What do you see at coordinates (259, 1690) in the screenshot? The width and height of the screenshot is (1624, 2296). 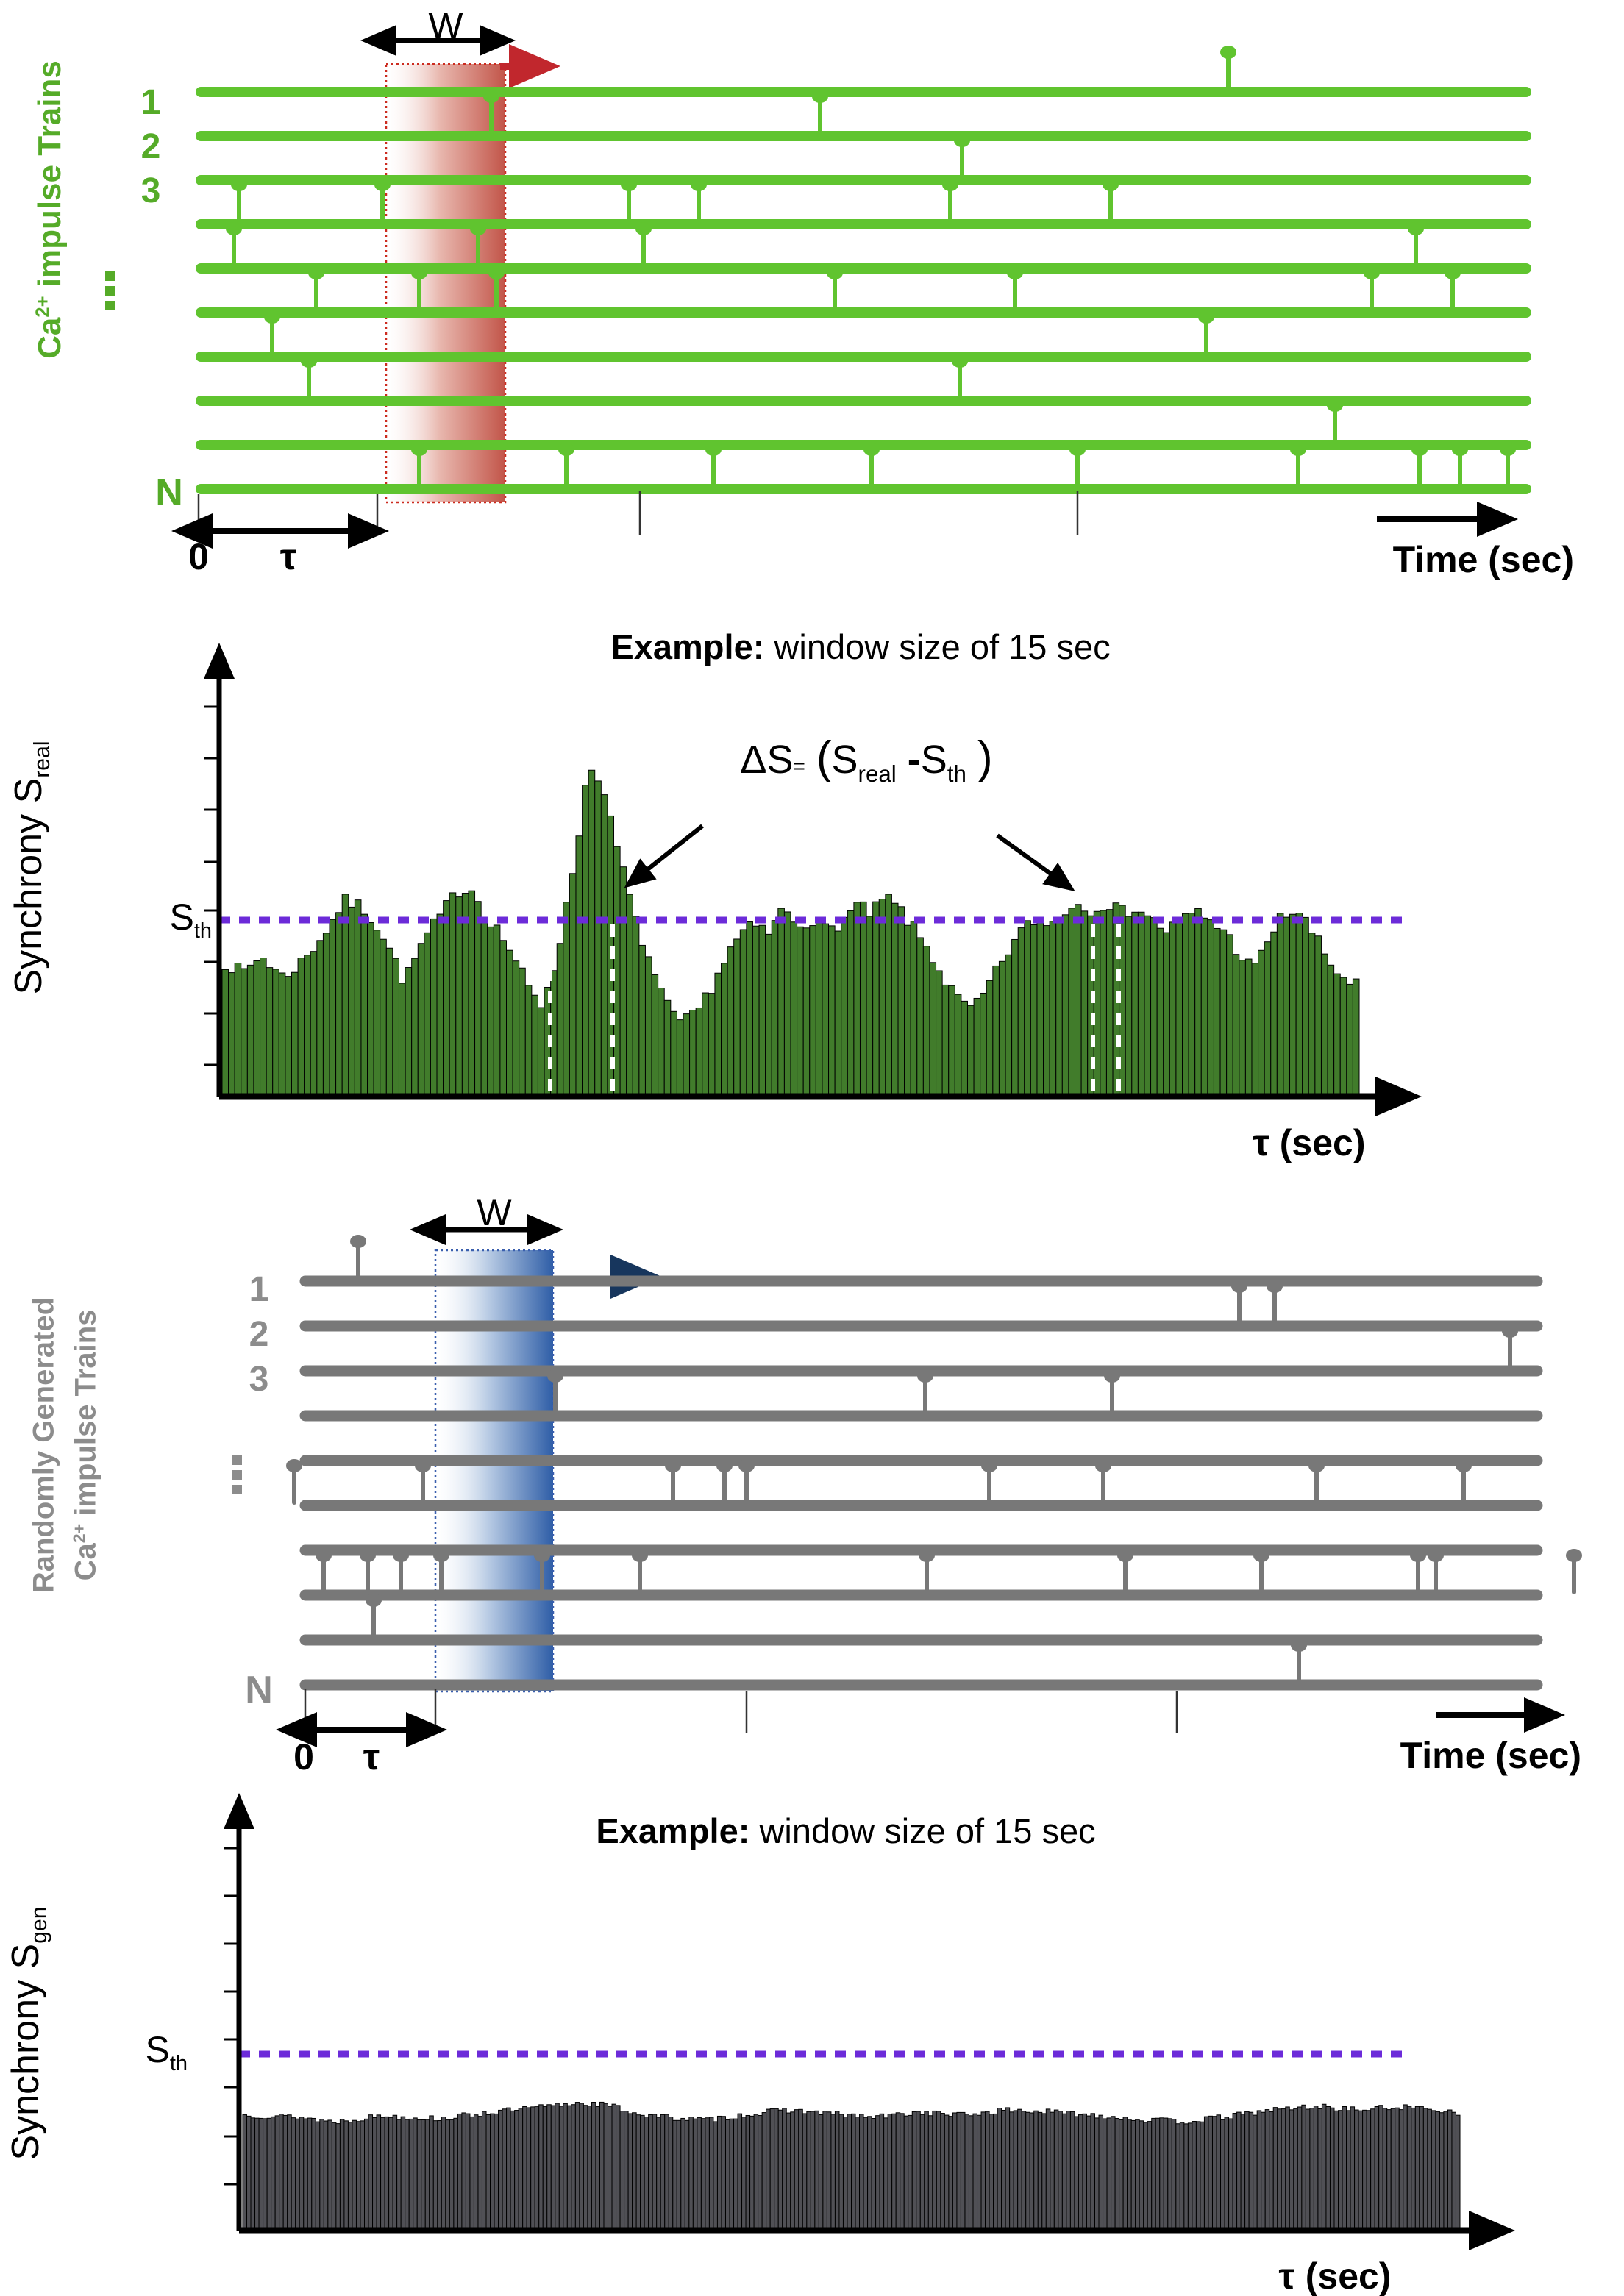 I see `generated-row-label-n: N` at bounding box center [259, 1690].